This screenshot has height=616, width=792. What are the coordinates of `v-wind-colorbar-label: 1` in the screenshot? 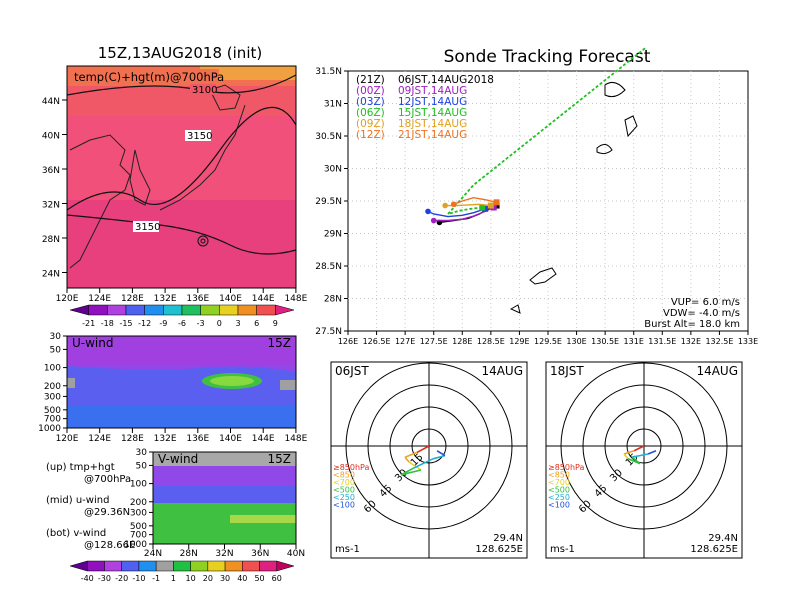 It's located at (173, 578).